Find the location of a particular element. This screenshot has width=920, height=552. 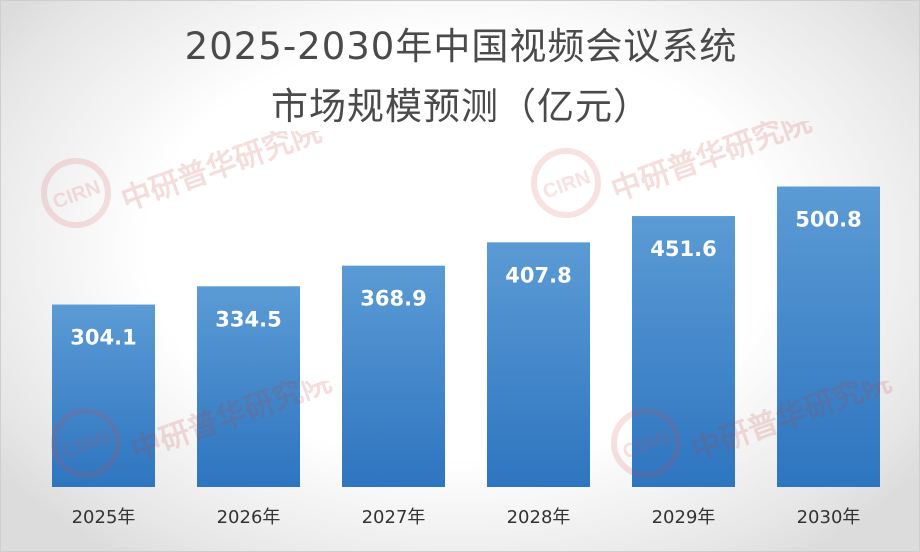

data-label-5: 500.8 is located at coordinates (828, 220).